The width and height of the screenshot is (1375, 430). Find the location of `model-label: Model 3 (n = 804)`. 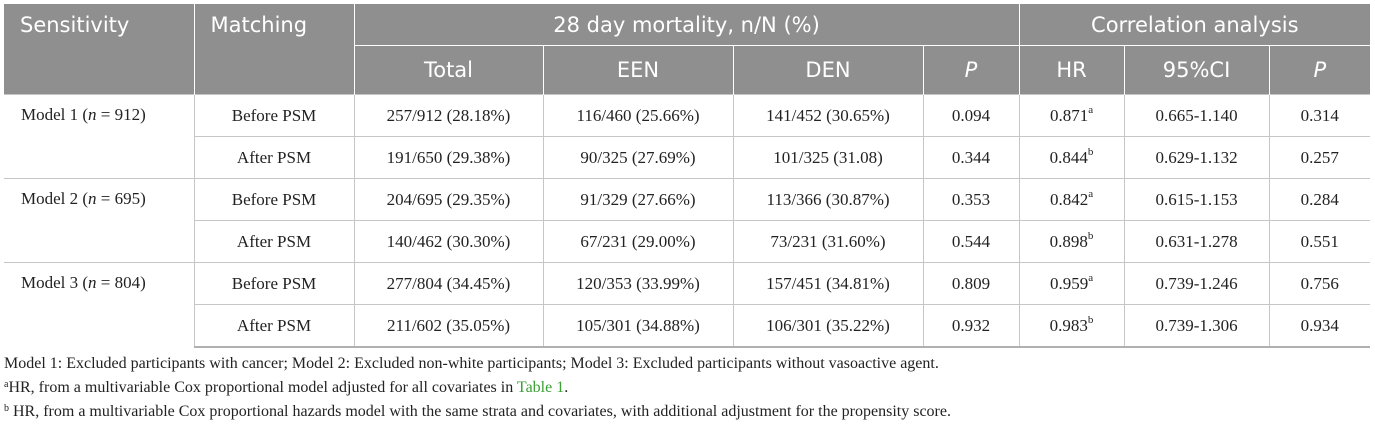

model-label: Model 3 (n = 804) is located at coordinates (99, 304).